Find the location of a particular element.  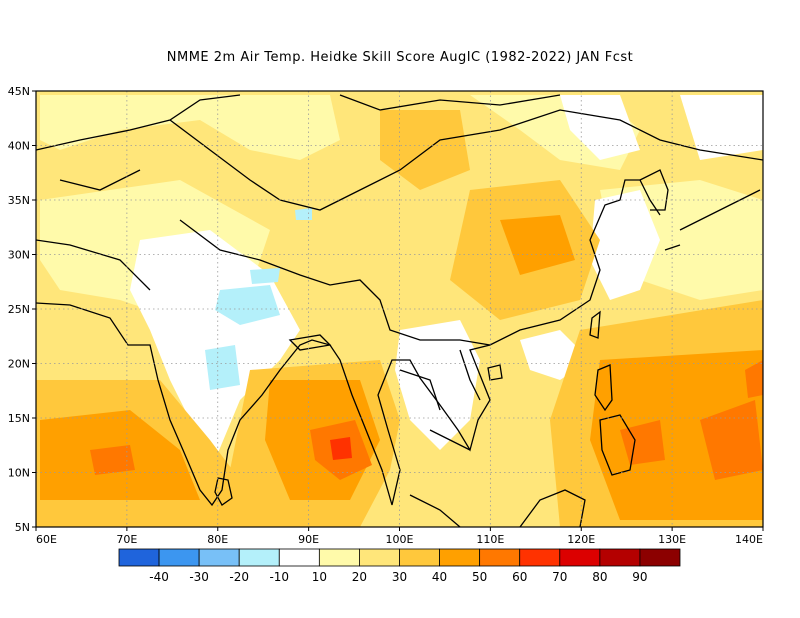

colorbar-label: 20 is located at coordinates (359, 577).